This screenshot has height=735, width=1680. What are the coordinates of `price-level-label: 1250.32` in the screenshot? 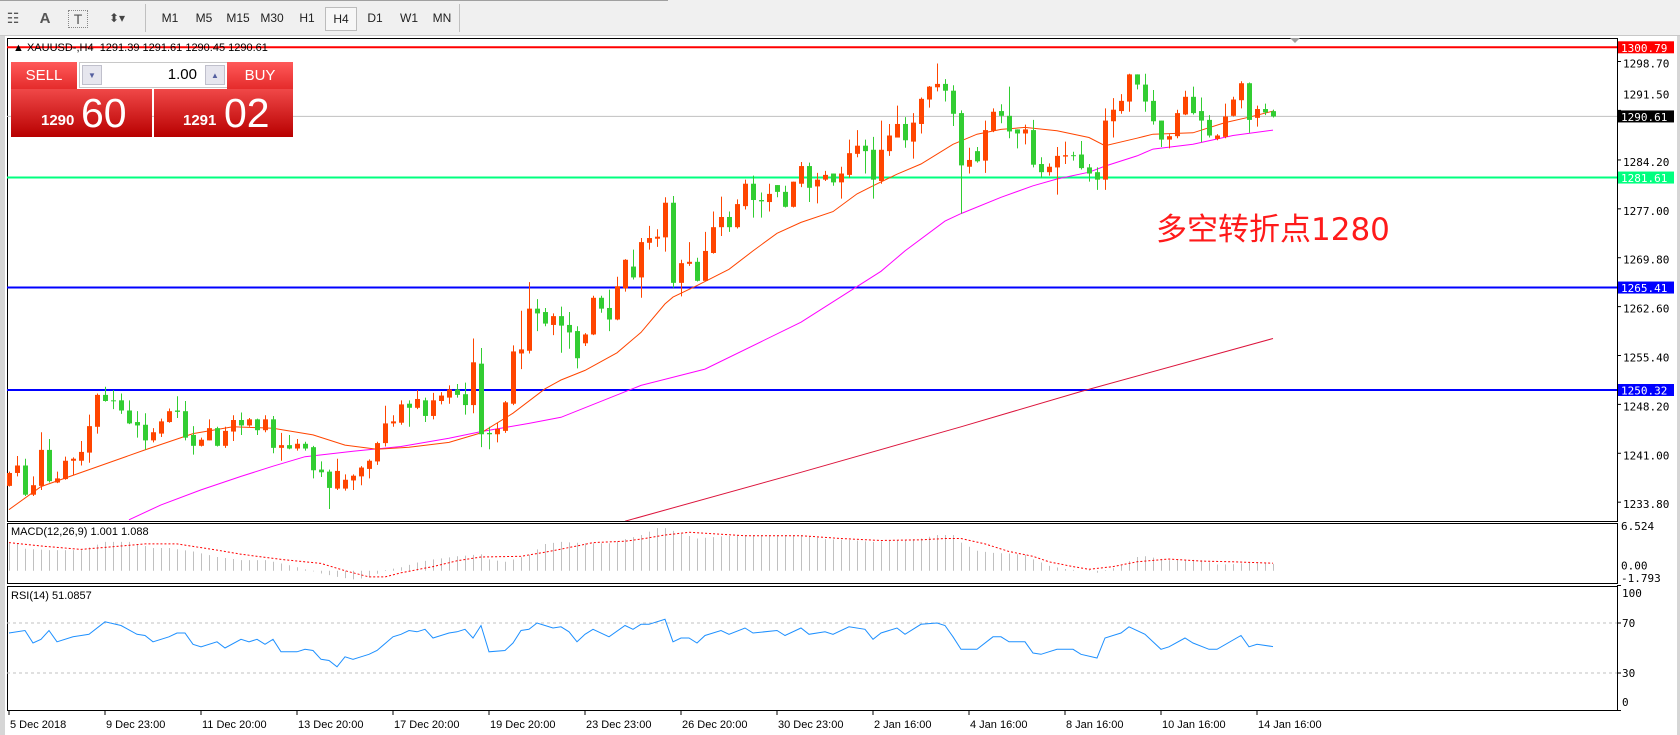 It's located at (1644, 391).